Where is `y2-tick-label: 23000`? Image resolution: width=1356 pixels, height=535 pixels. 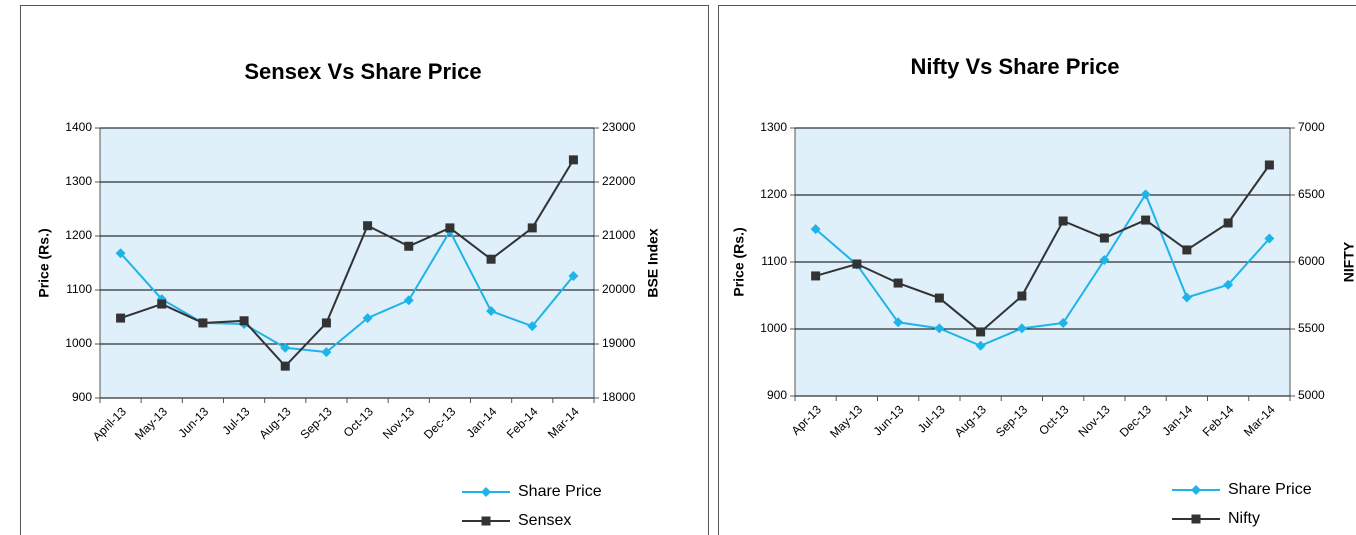
y2-tick-label: 23000 is located at coordinates (619, 127).